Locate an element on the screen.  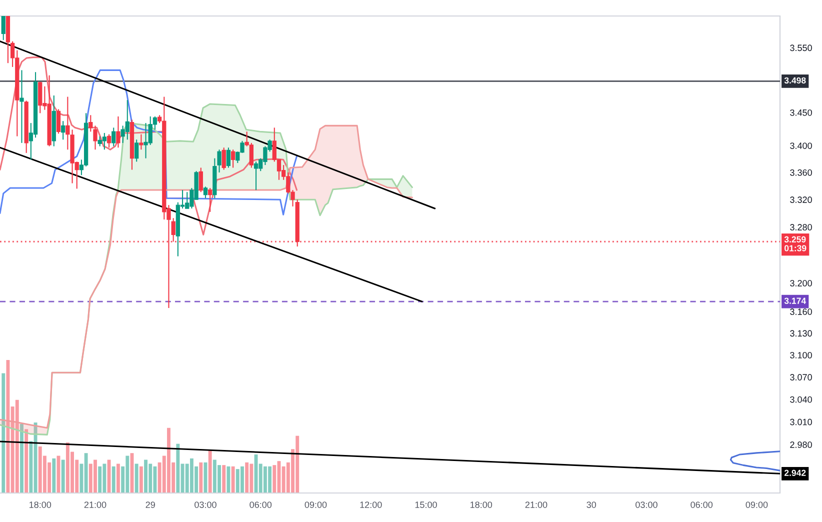
y-tick-label: 3.450 is located at coordinates (801, 112).